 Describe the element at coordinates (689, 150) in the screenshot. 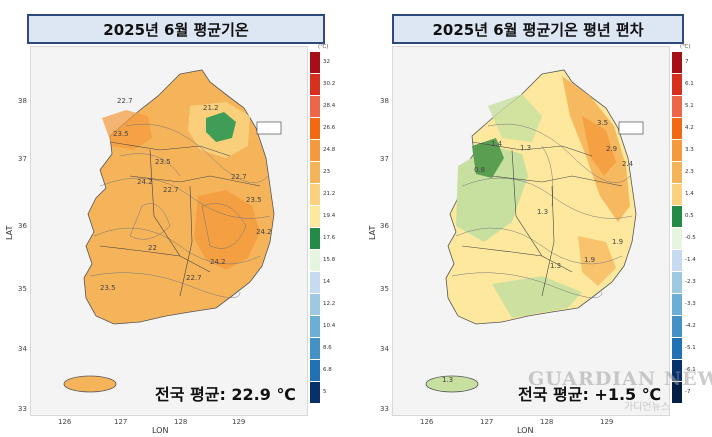

I see `legend-label: 3.3` at that location.